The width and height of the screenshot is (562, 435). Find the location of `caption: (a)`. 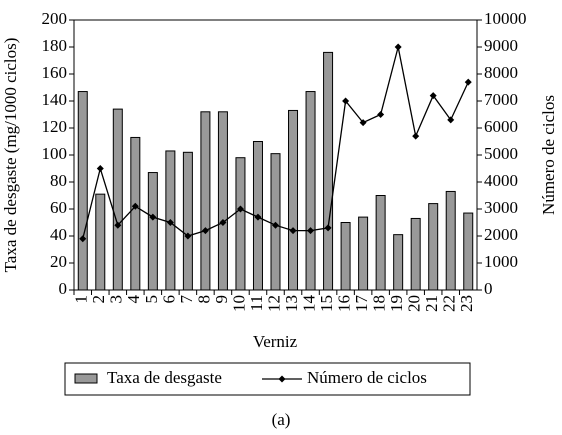

caption: (a) is located at coordinates (281, 419).